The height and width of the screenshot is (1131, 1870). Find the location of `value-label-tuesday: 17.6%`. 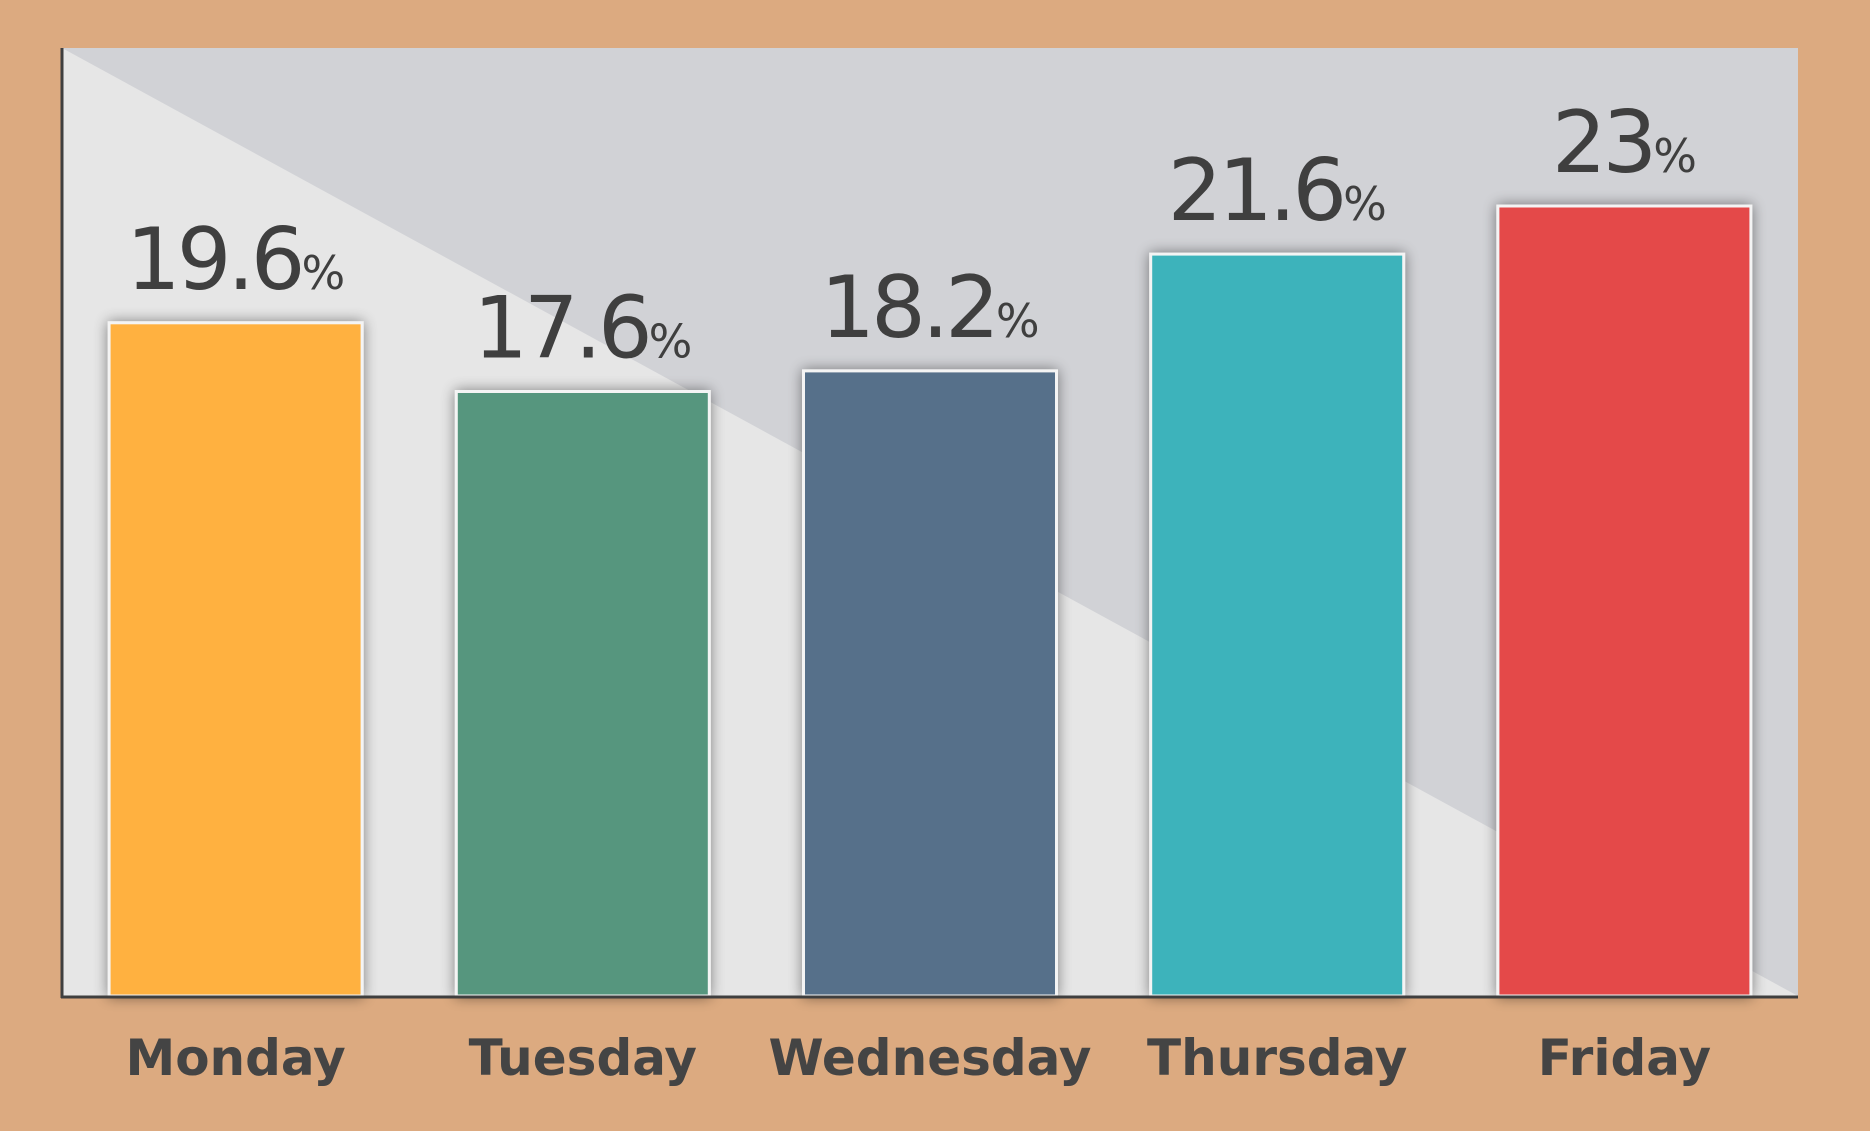

value-label-tuesday: 17.6% is located at coordinates (582, 329).